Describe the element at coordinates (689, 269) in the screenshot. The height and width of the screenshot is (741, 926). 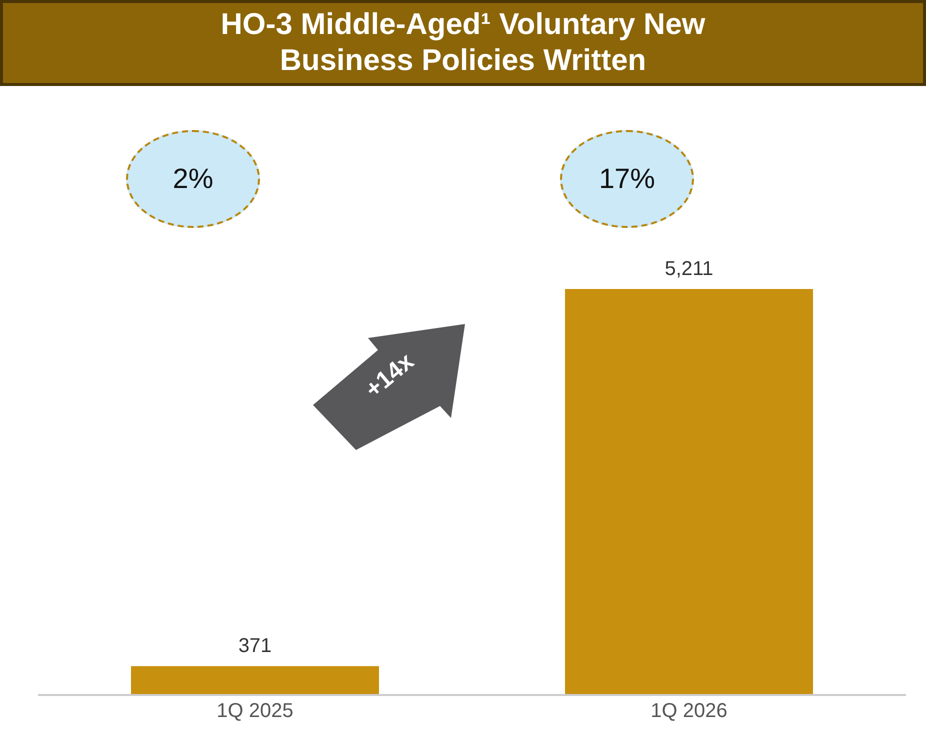
I see `data-label: 5,211` at that location.